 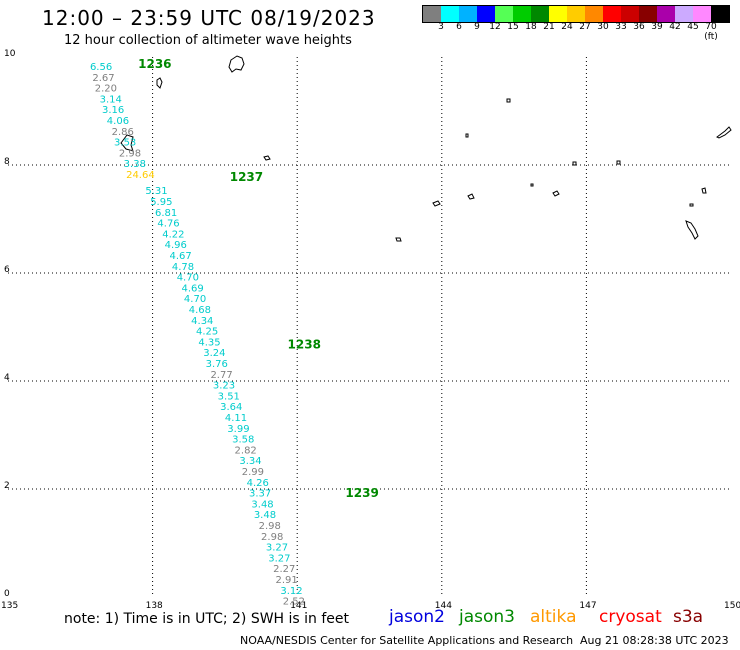 I want to click on y-tick-label: 6, so click(x=7, y=270).